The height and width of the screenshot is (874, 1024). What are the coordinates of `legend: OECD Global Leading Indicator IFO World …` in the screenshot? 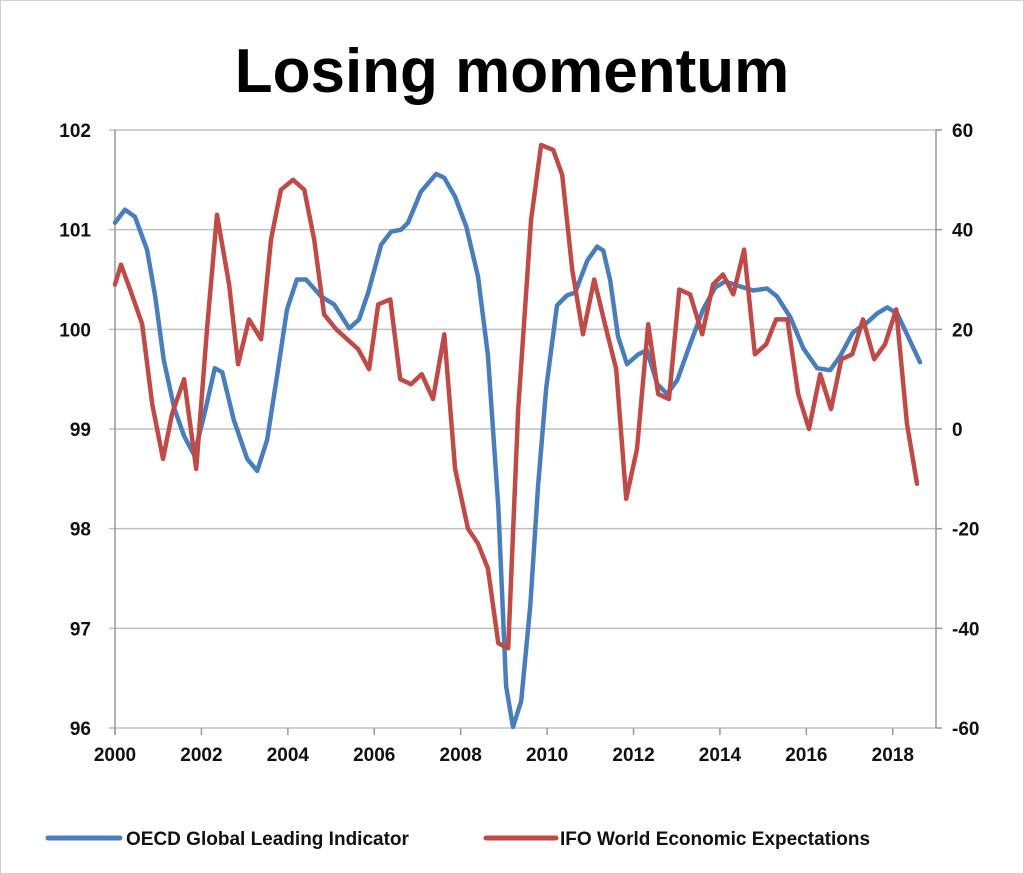 It's located at (457, 839).